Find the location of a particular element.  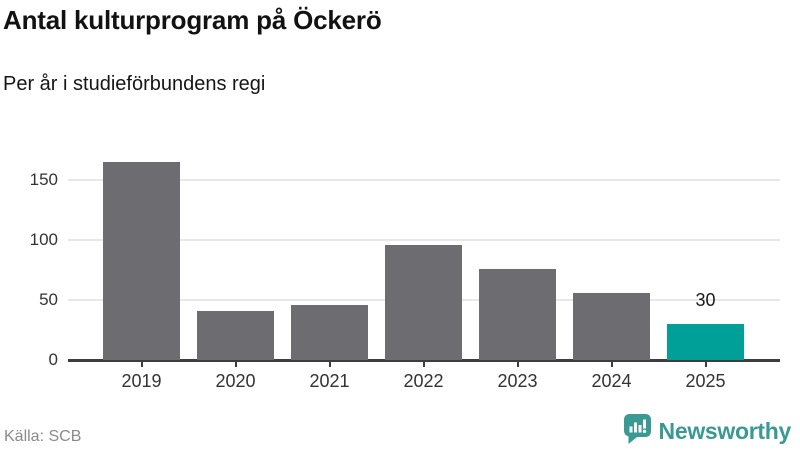

y-tick-label-0: 0 is located at coordinates (53, 359).